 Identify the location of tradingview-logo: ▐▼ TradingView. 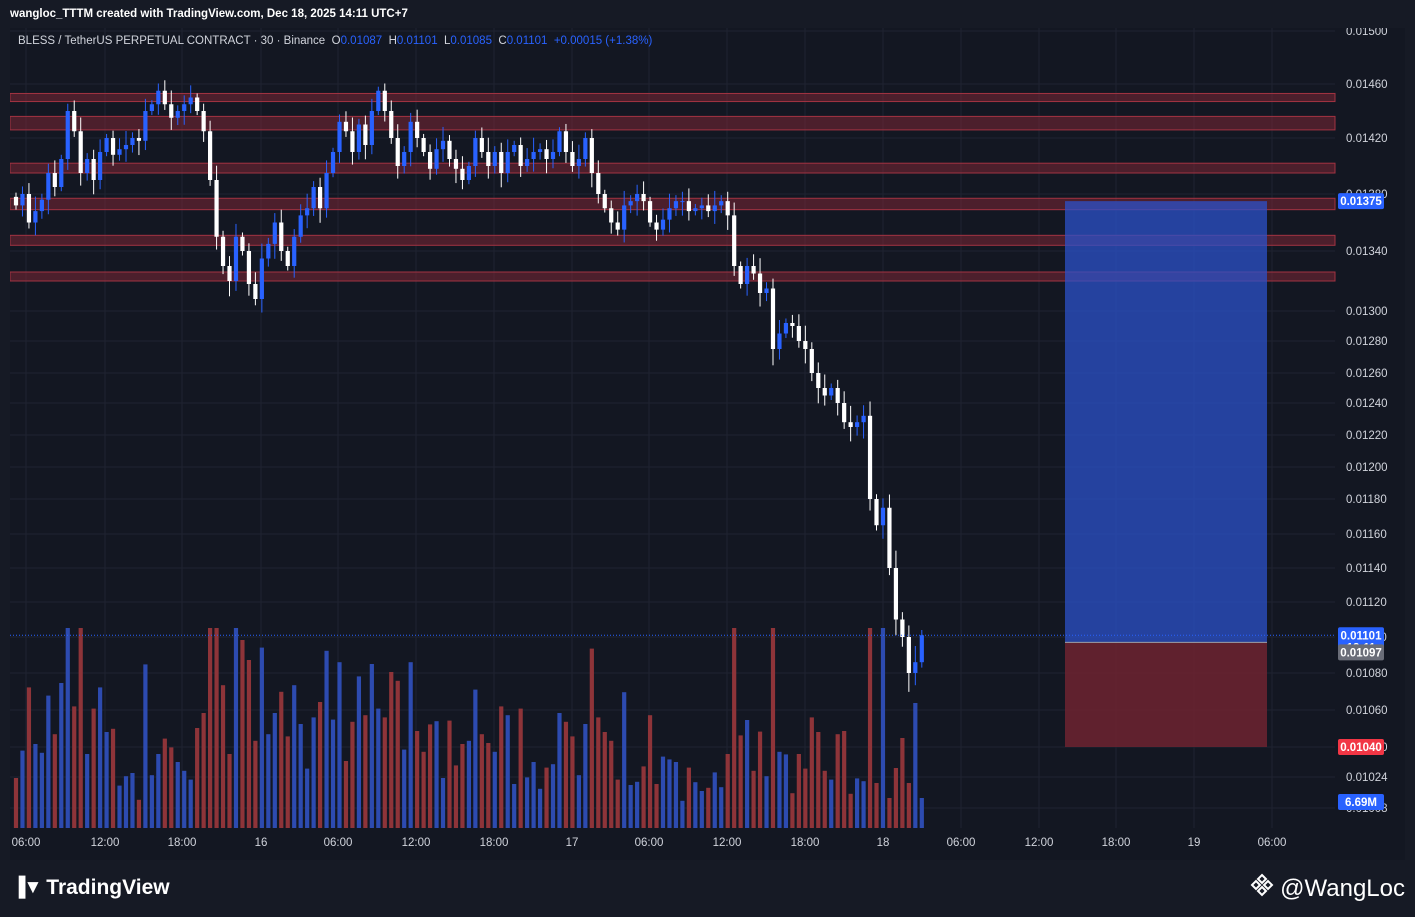
(91, 888).